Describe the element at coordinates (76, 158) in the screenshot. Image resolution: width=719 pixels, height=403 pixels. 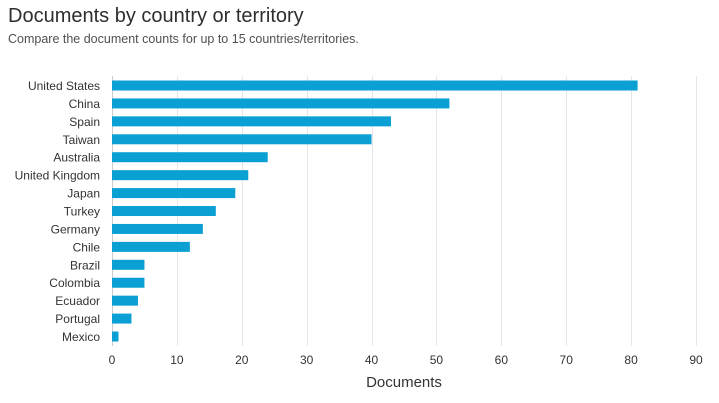
I see `y-tick-label: Australia` at that location.